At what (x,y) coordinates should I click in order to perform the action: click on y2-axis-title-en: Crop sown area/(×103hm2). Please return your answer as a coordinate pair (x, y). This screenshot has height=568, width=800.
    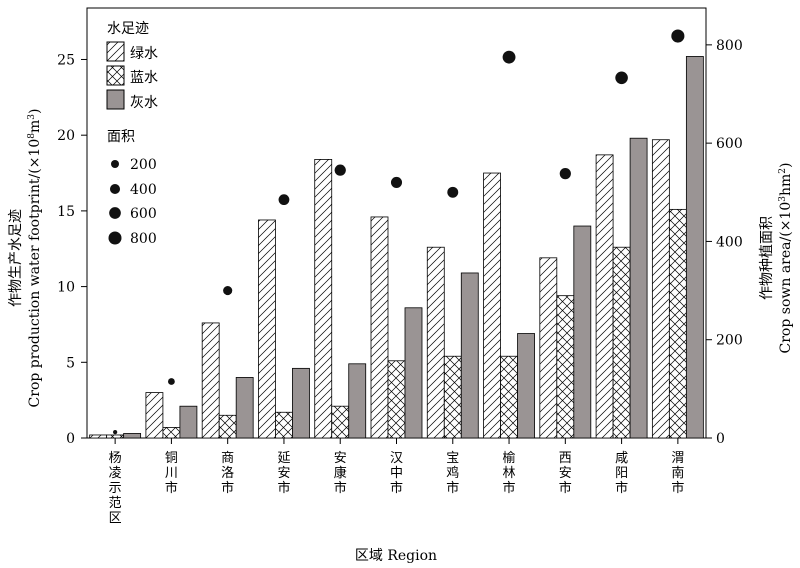
    Looking at the image, I should click on (786, 258).